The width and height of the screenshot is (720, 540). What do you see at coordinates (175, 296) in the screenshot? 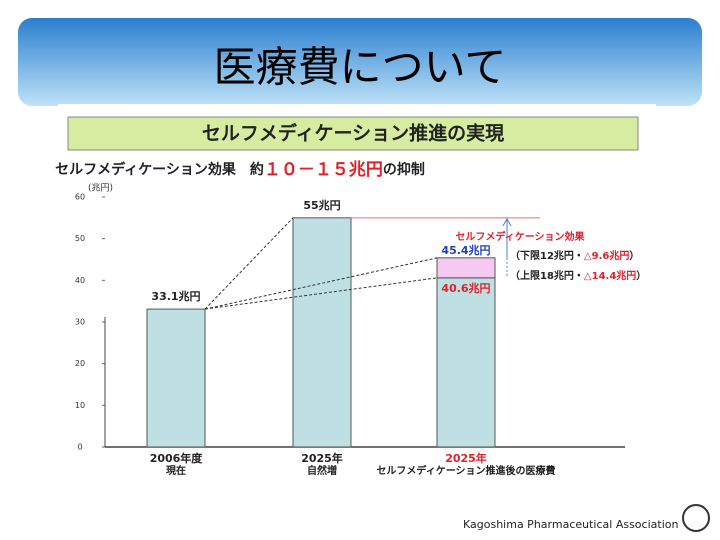
I see `value-label: 33.1兆円` at bounding box center [175, 296].